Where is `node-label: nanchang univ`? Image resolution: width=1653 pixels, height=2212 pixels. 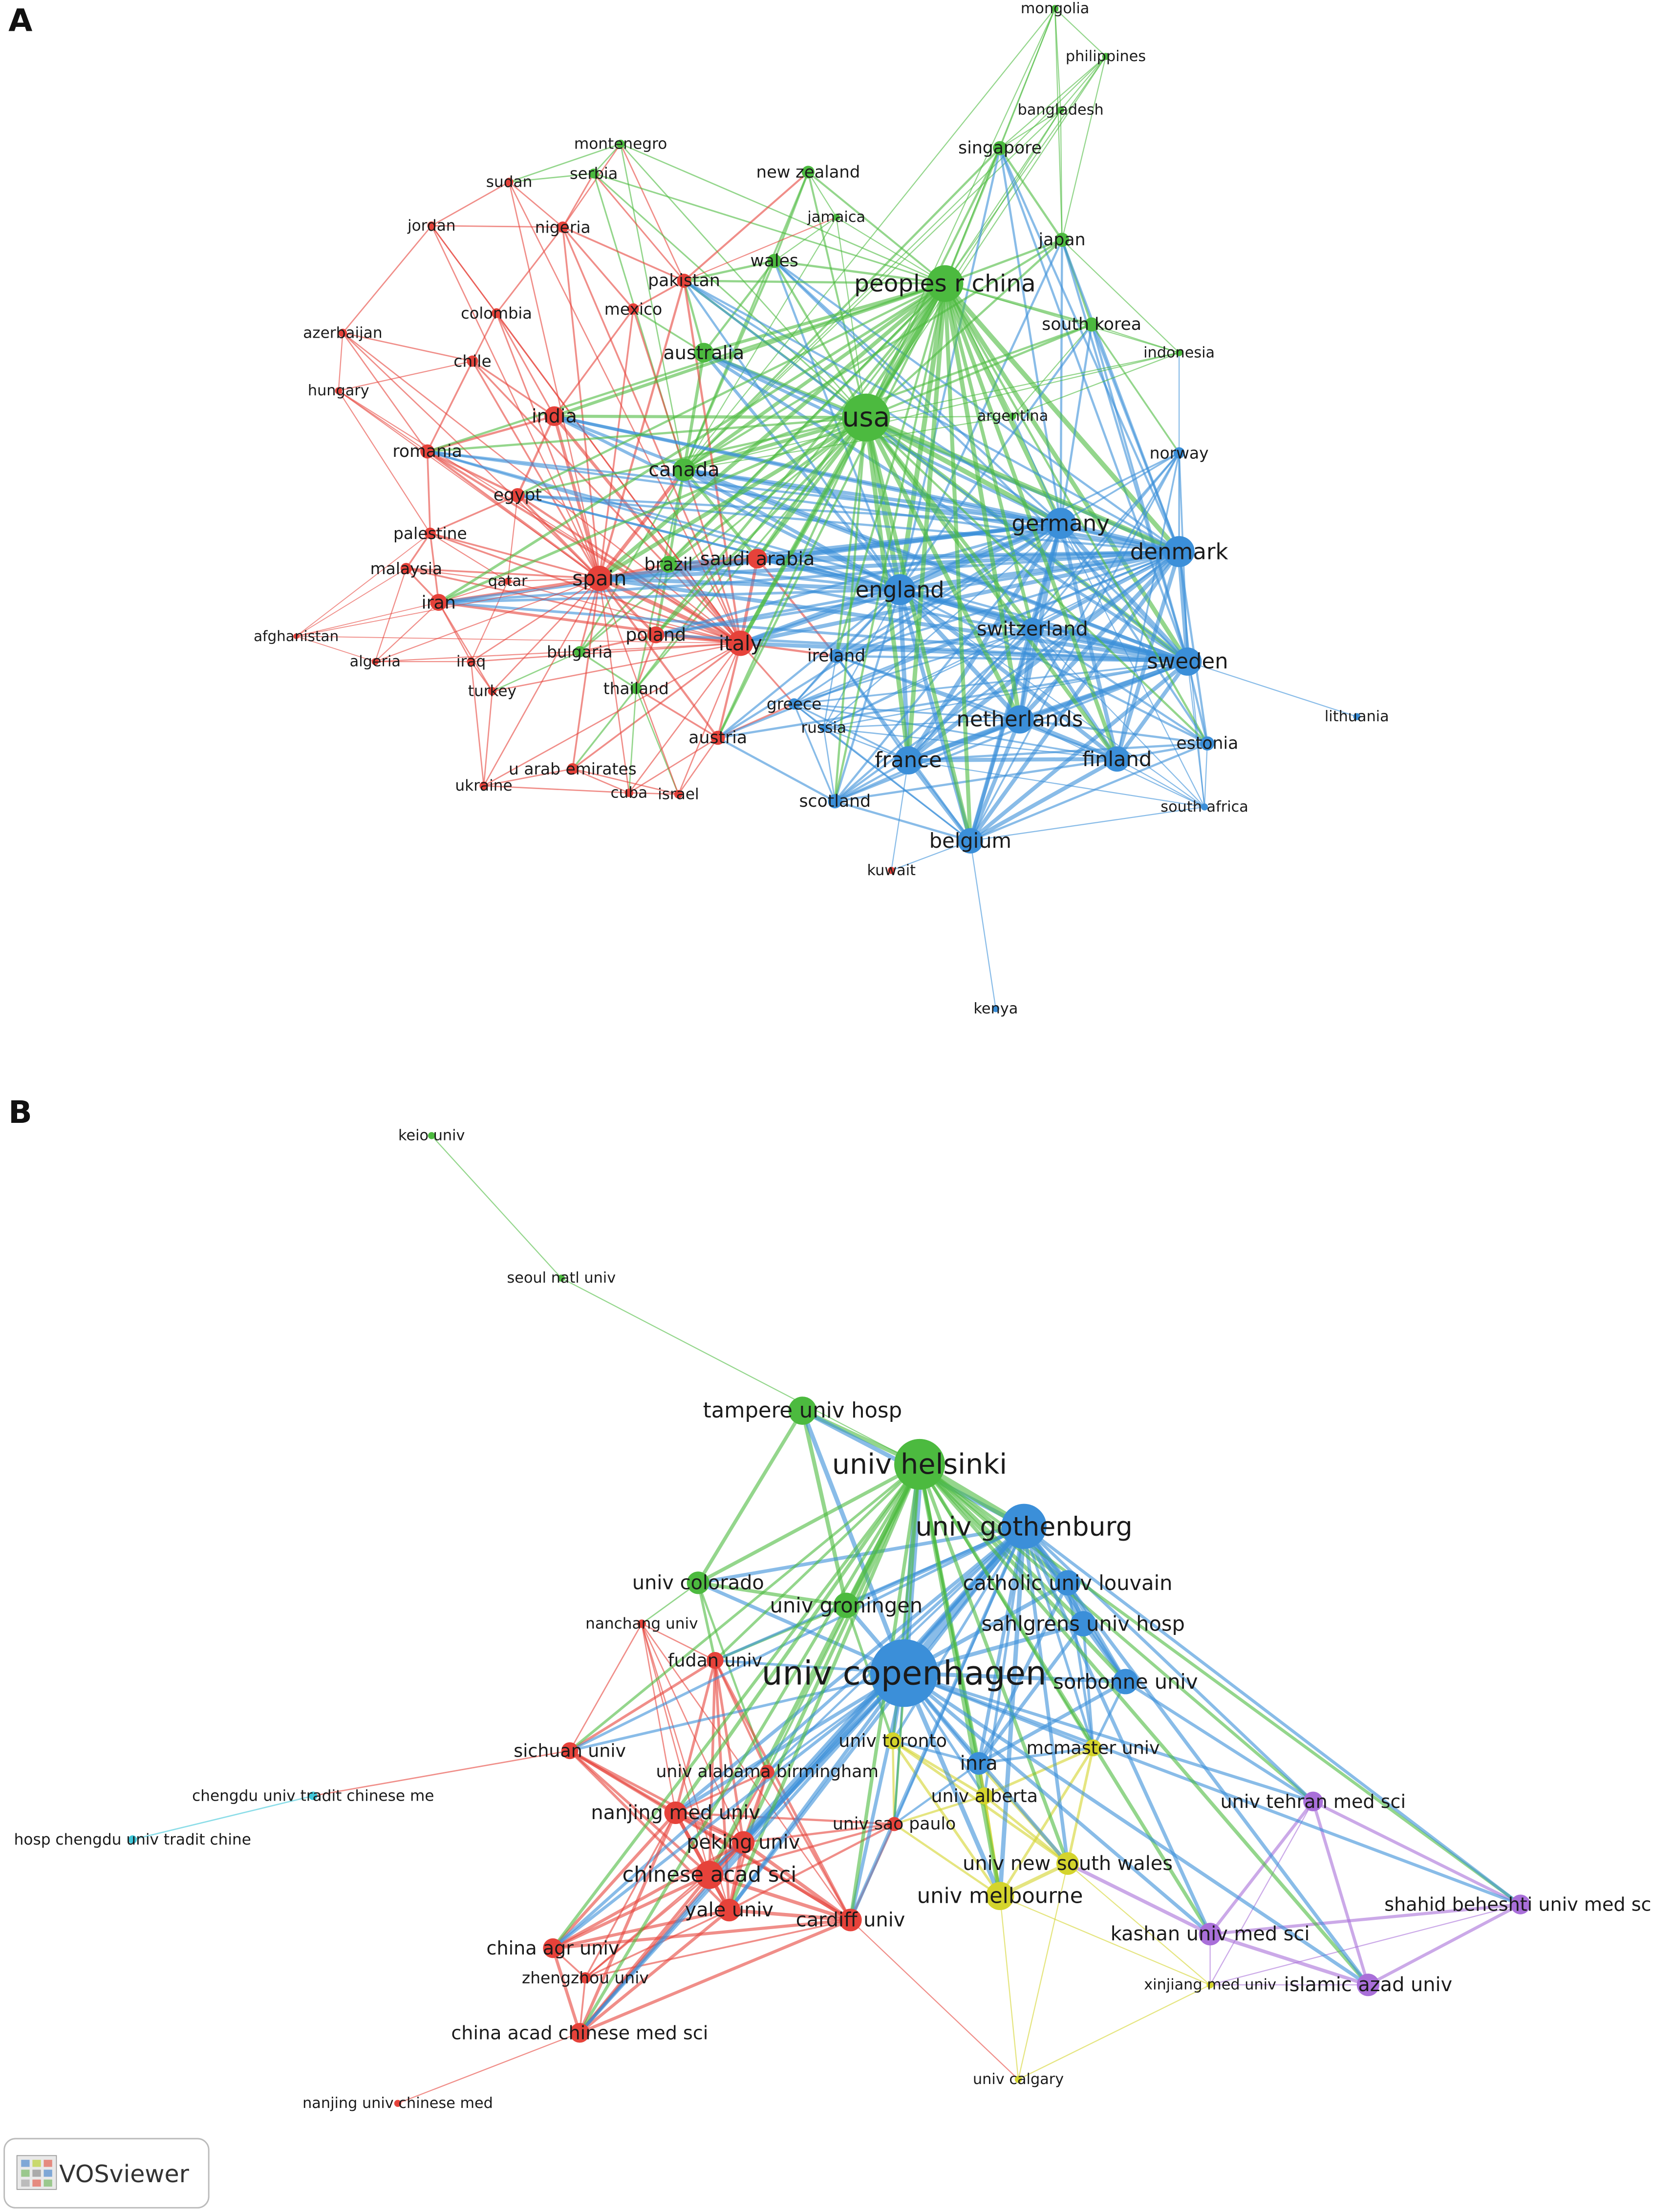
node-label: nanchang univ is located at coordinates (642, 1623).